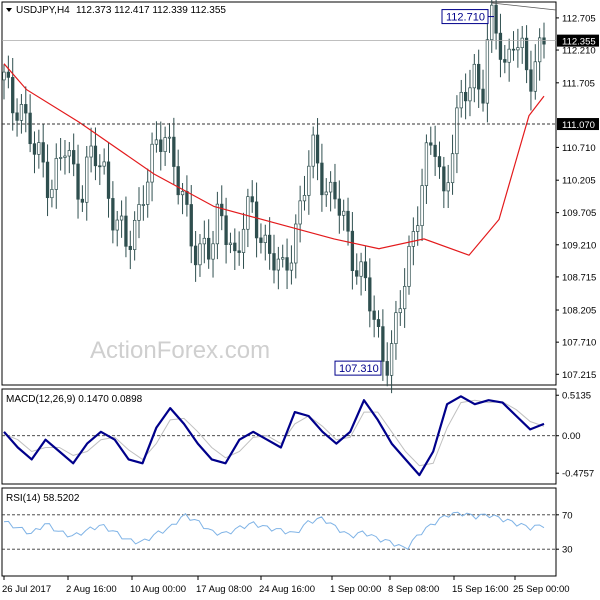 This screenshot has height=600, width=600. What do you see at coordinates (274, 436) in the screenshot?
I see `macd-line` at bounding box center [274, 436].